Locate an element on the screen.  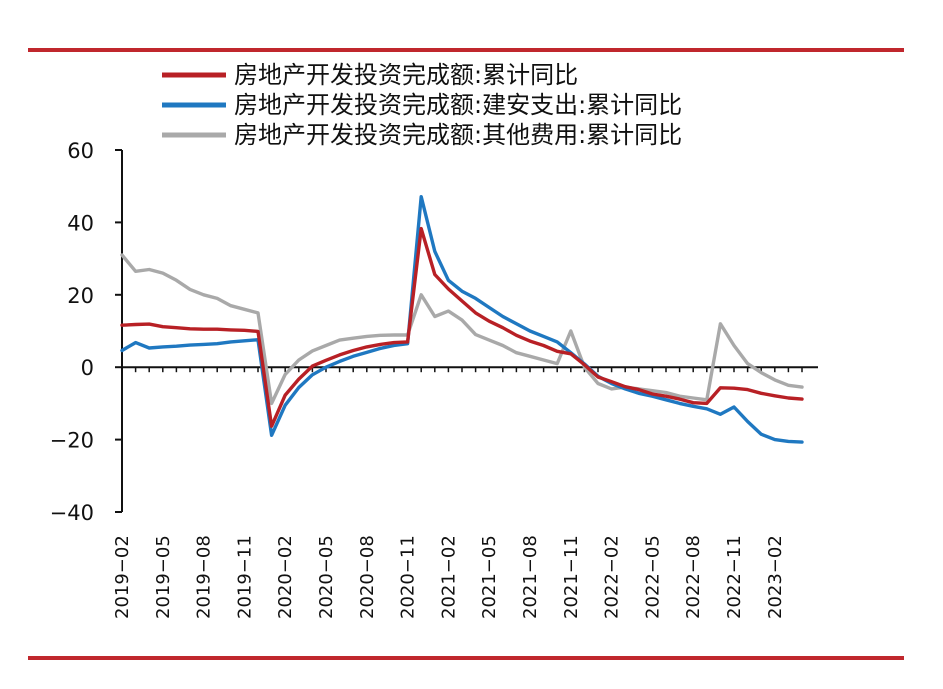
x-tick-label: 2020−08 is located at coordinates (367, 577).